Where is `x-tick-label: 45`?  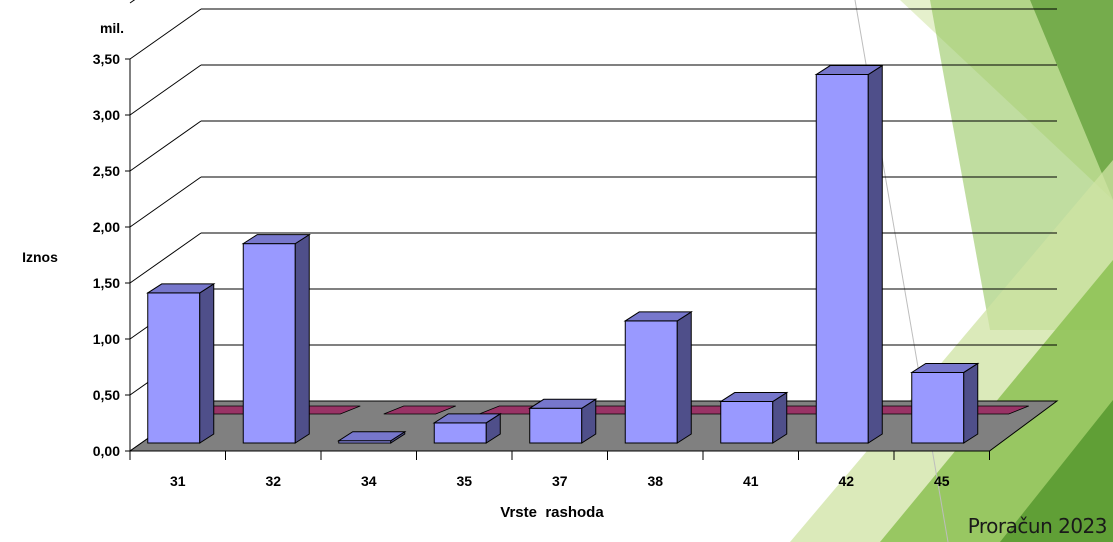
x-tick-label: 45 is located at coordinates (942, 481).